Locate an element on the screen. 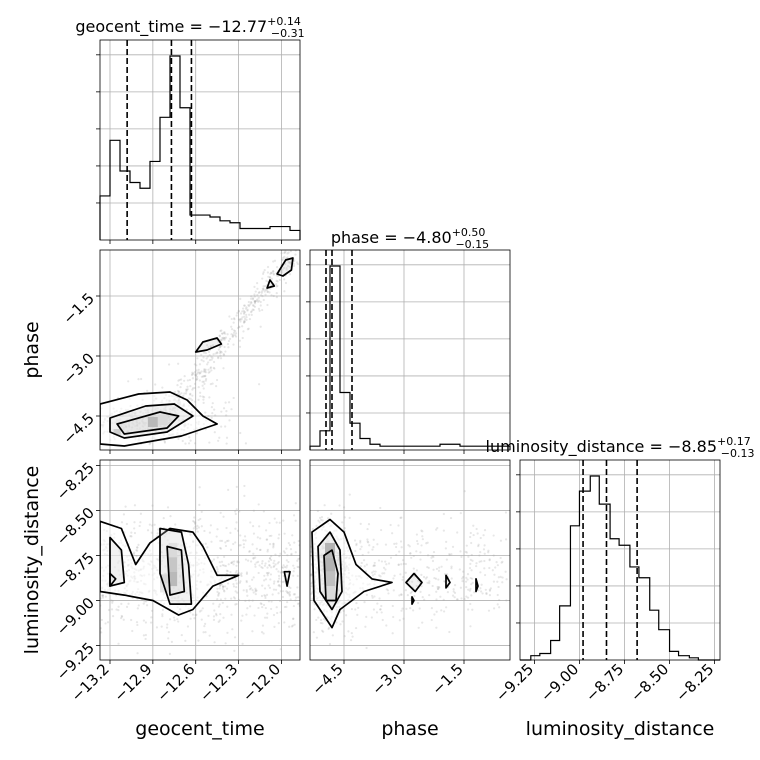 This screenshot has width=760, height=760. x-tick-label: −8.50 is located at coordinates (649, 682).